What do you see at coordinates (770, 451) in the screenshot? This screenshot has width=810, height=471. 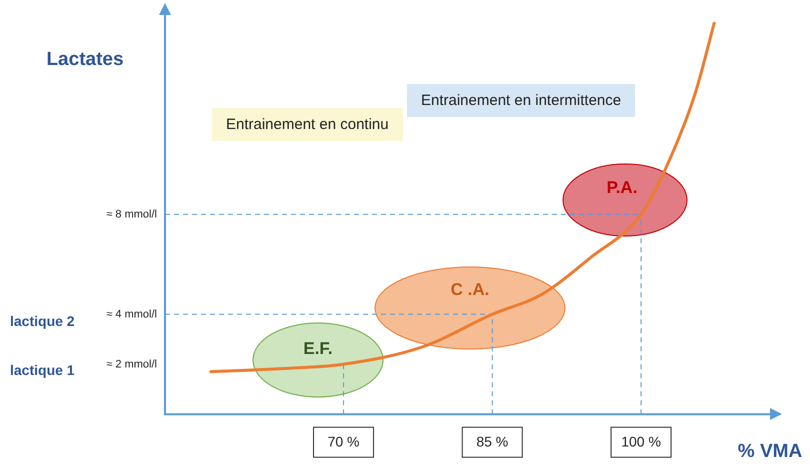 I see `x-axis-title: % VMA` at bounding box center [770, 451].